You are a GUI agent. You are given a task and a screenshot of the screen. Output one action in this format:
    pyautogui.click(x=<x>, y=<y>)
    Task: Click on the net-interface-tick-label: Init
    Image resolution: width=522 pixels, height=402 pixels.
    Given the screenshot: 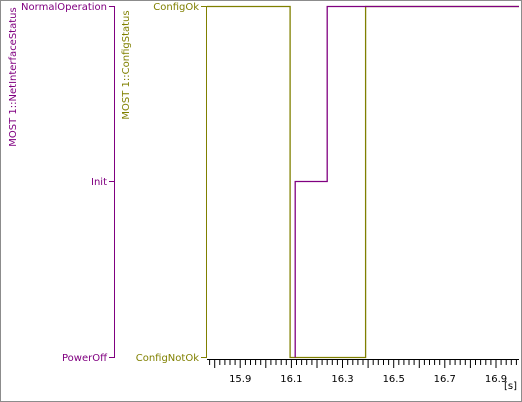 What is the action you would take?
    pyautogui.click(x=99, y=182)
    